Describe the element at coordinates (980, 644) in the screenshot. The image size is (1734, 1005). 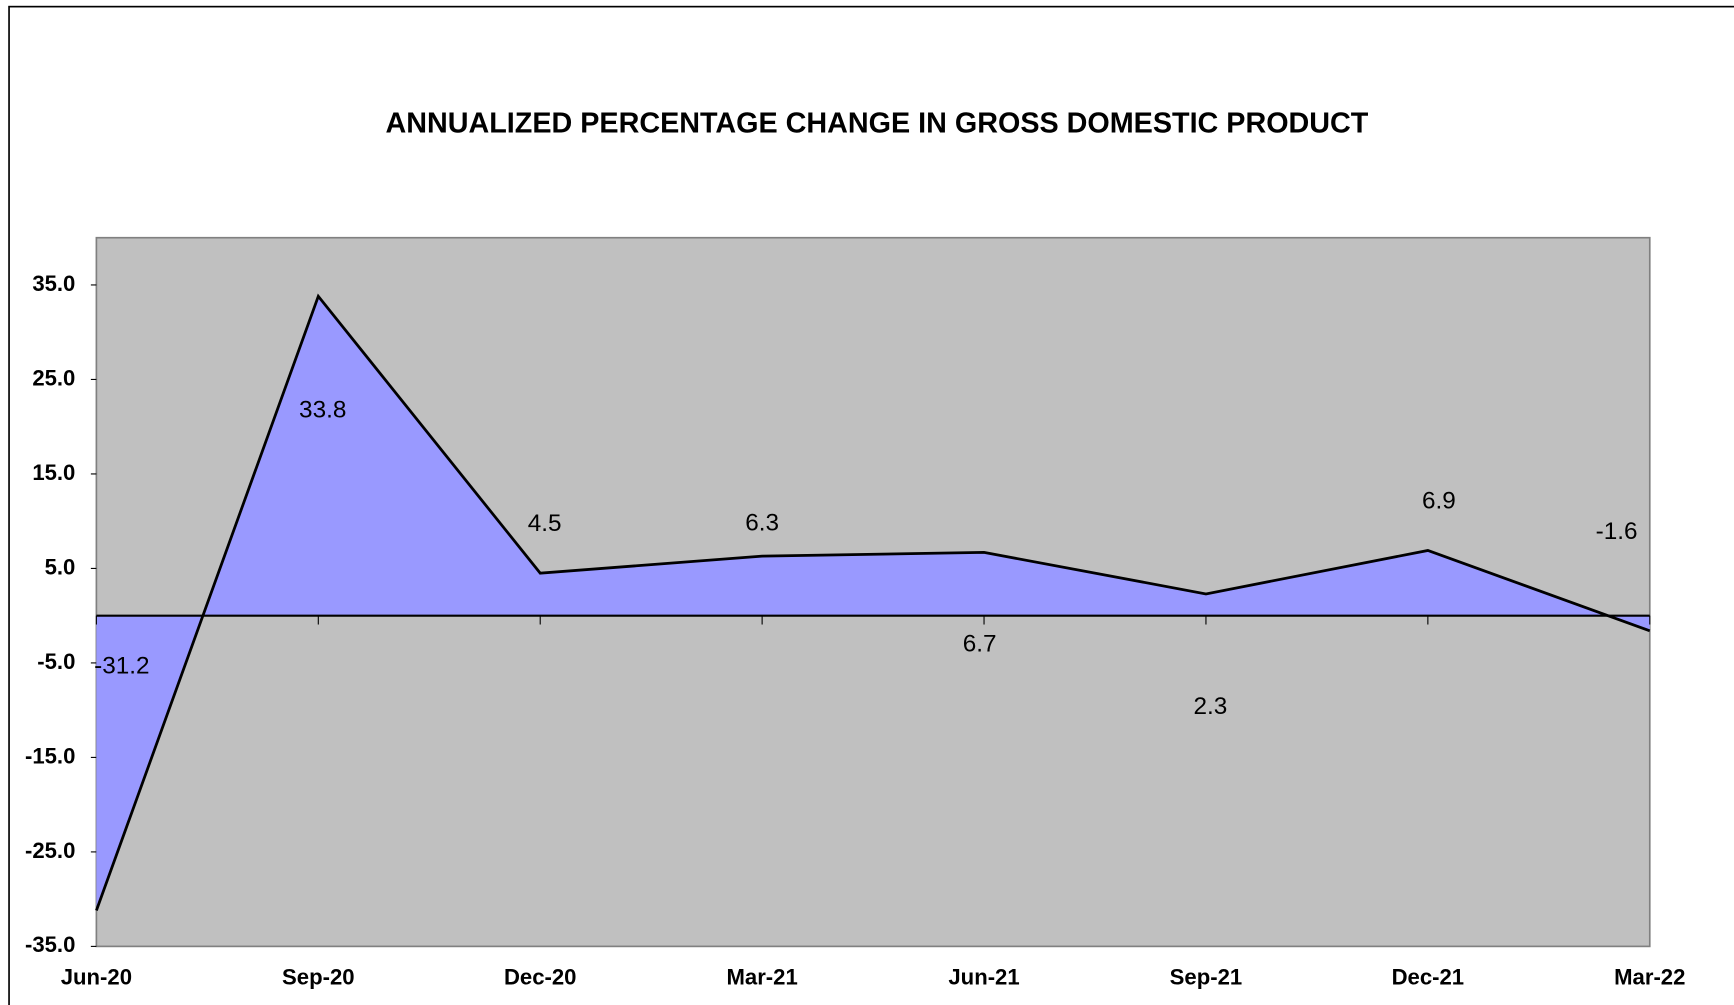
I see `data-label: 6.7` at that location.